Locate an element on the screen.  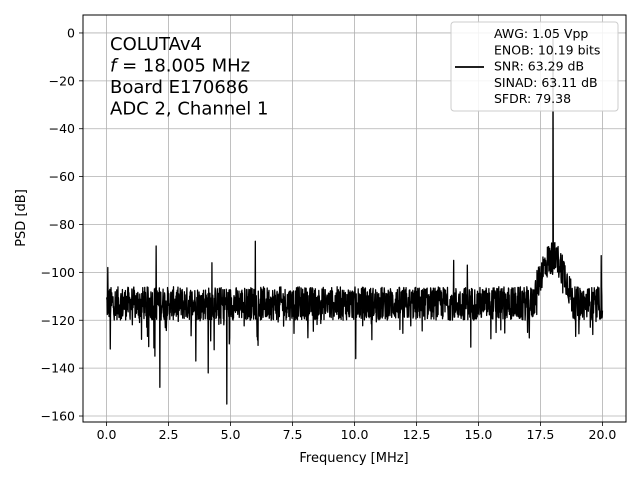
annotation-line: COLUTAv4 is located at coordinates (156, 44).